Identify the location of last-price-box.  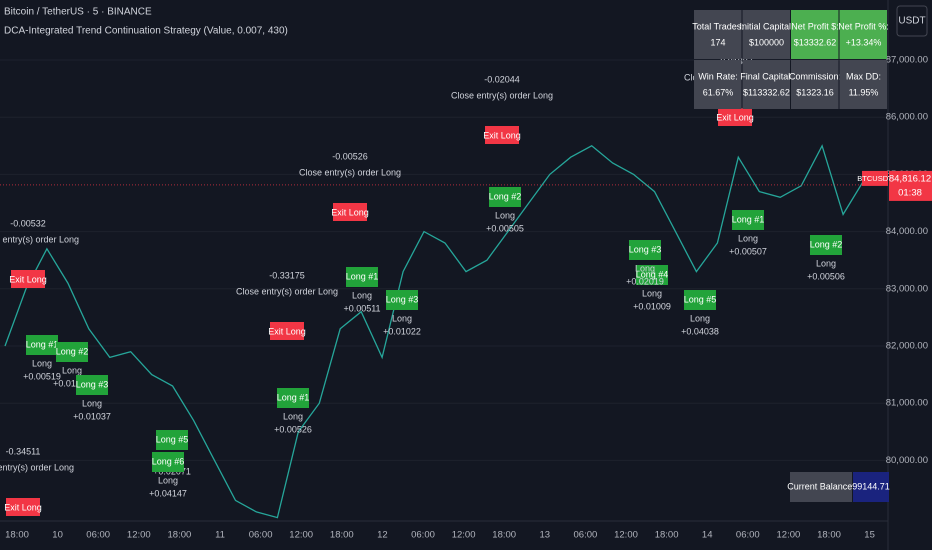
(910, 185).